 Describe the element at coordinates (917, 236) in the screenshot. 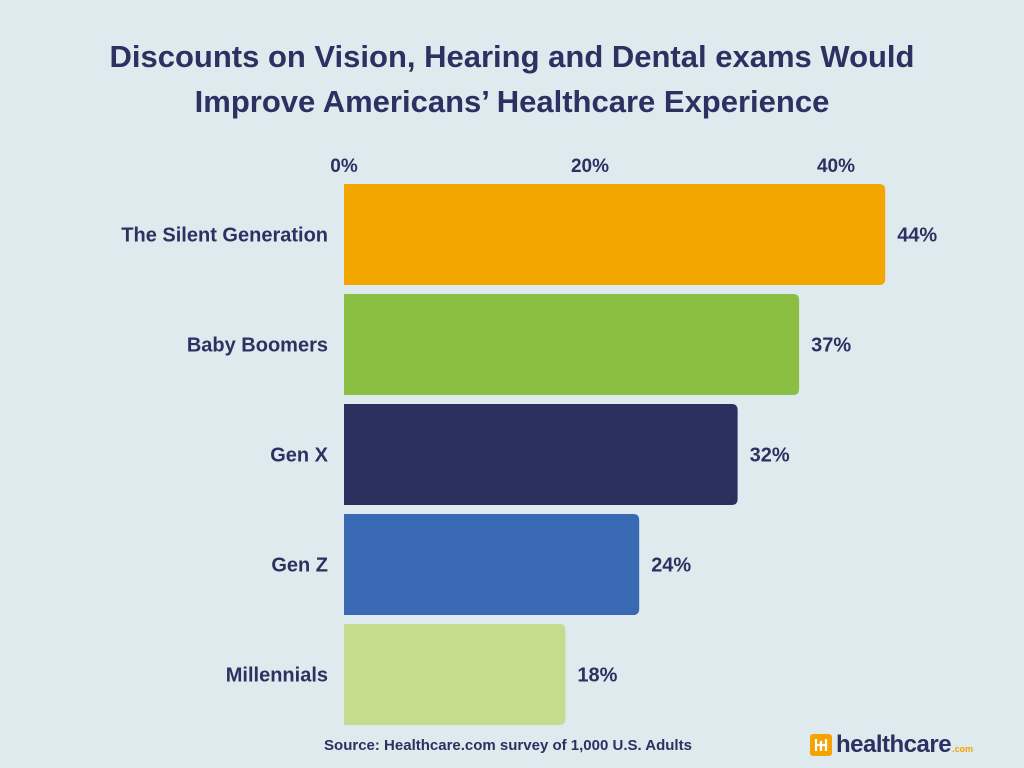

I see `data-label: 44%` at that location.